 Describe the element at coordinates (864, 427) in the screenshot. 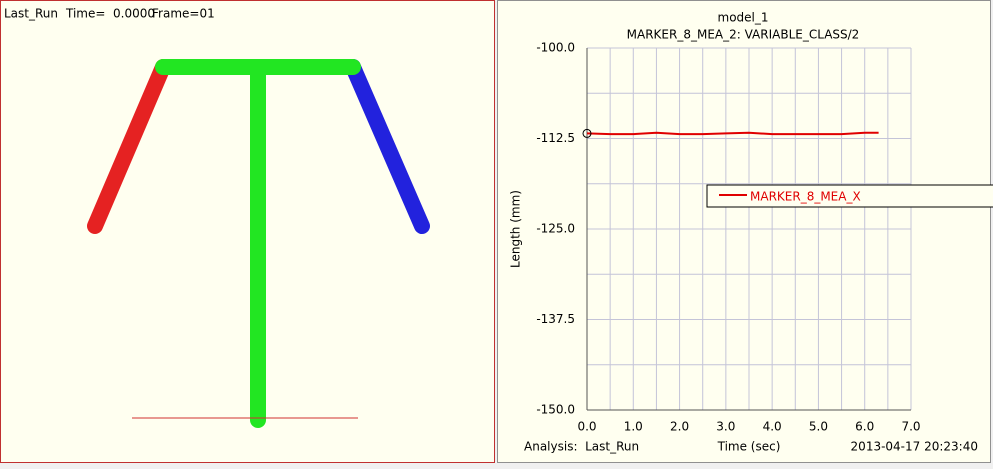

I see `x-tick-label: 6.0` at that location.